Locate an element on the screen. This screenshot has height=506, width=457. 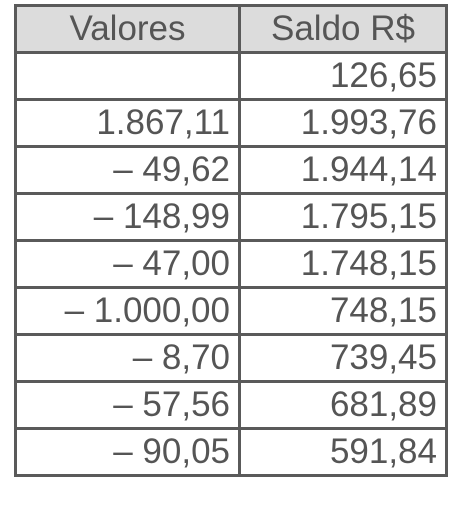
table-row: – 1.000,00 748,15 is located at coordinates (231, 311).